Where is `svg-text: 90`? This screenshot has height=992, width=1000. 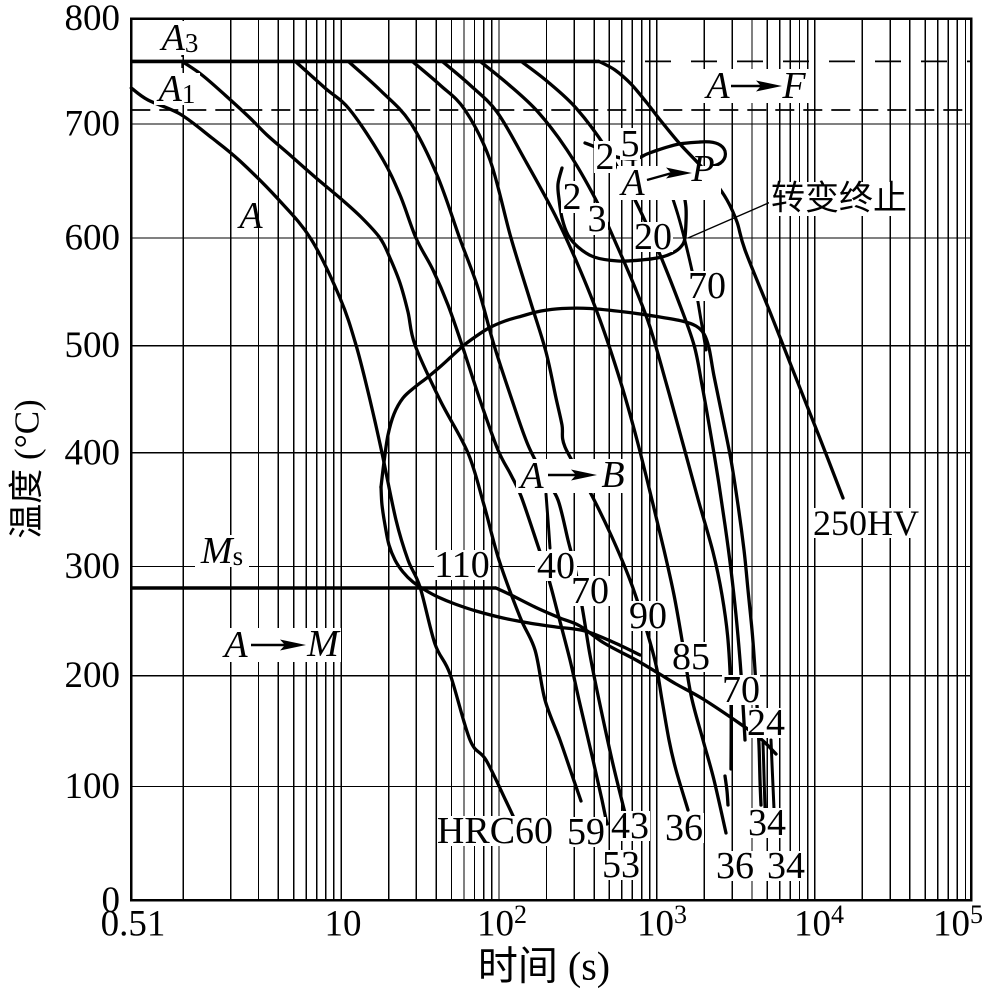 svg-text: 90 is located at coordinates (648, 616).